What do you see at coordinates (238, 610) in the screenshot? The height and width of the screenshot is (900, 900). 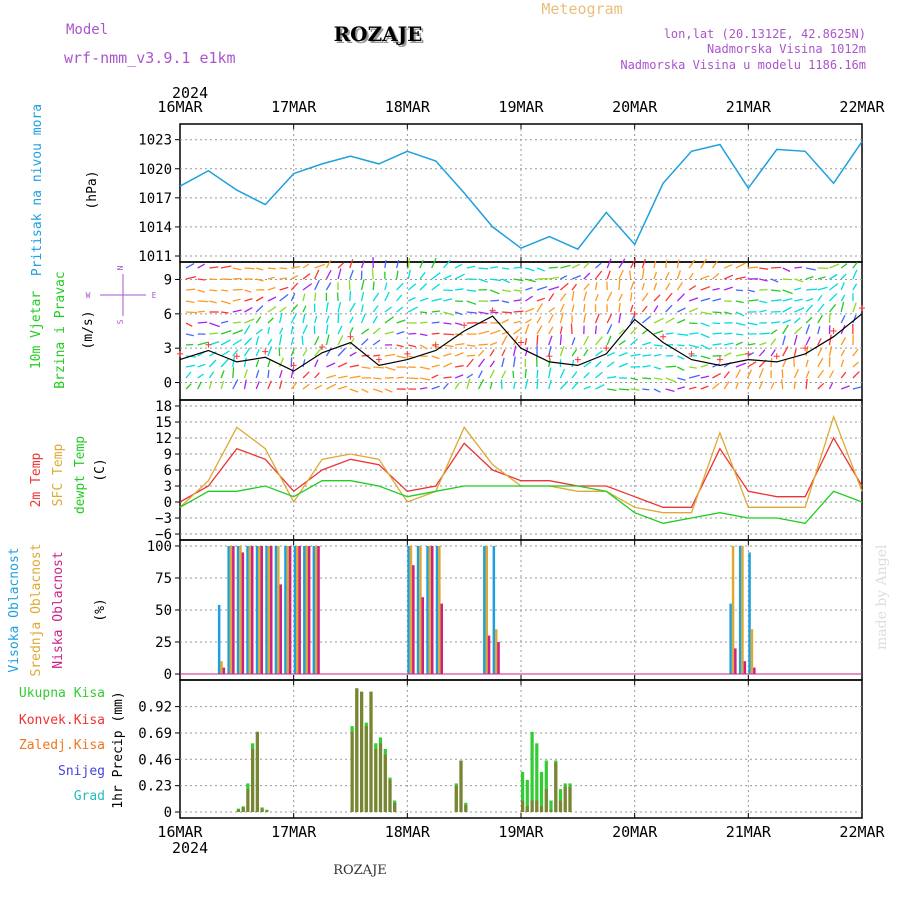 I see `cloud-high-bar` at bounding box center [238, 610].